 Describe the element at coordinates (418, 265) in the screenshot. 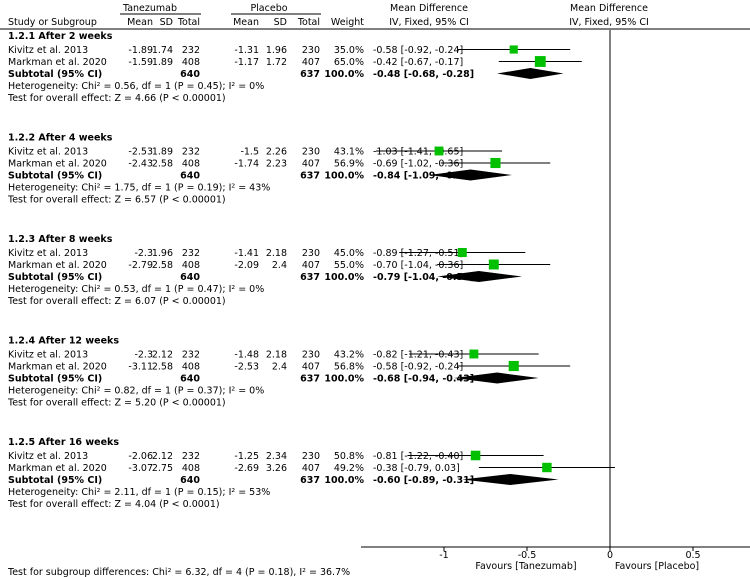

I see `study-ci: -0.70 [-1.04, -0.36]` at that location.